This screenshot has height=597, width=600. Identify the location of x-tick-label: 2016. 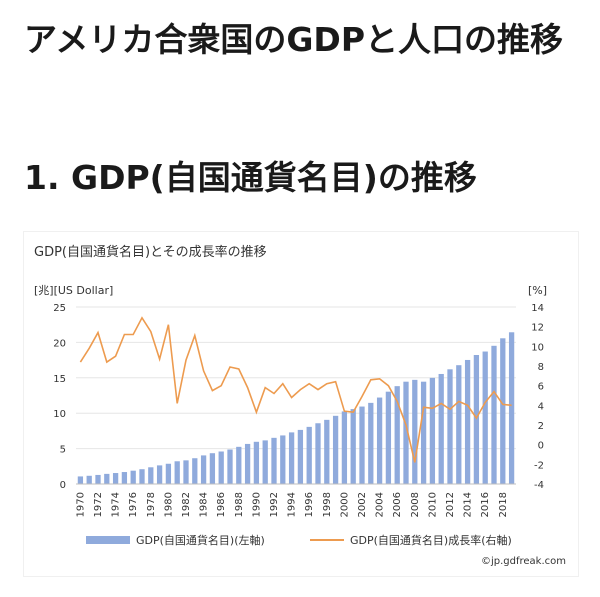
(485, 504).